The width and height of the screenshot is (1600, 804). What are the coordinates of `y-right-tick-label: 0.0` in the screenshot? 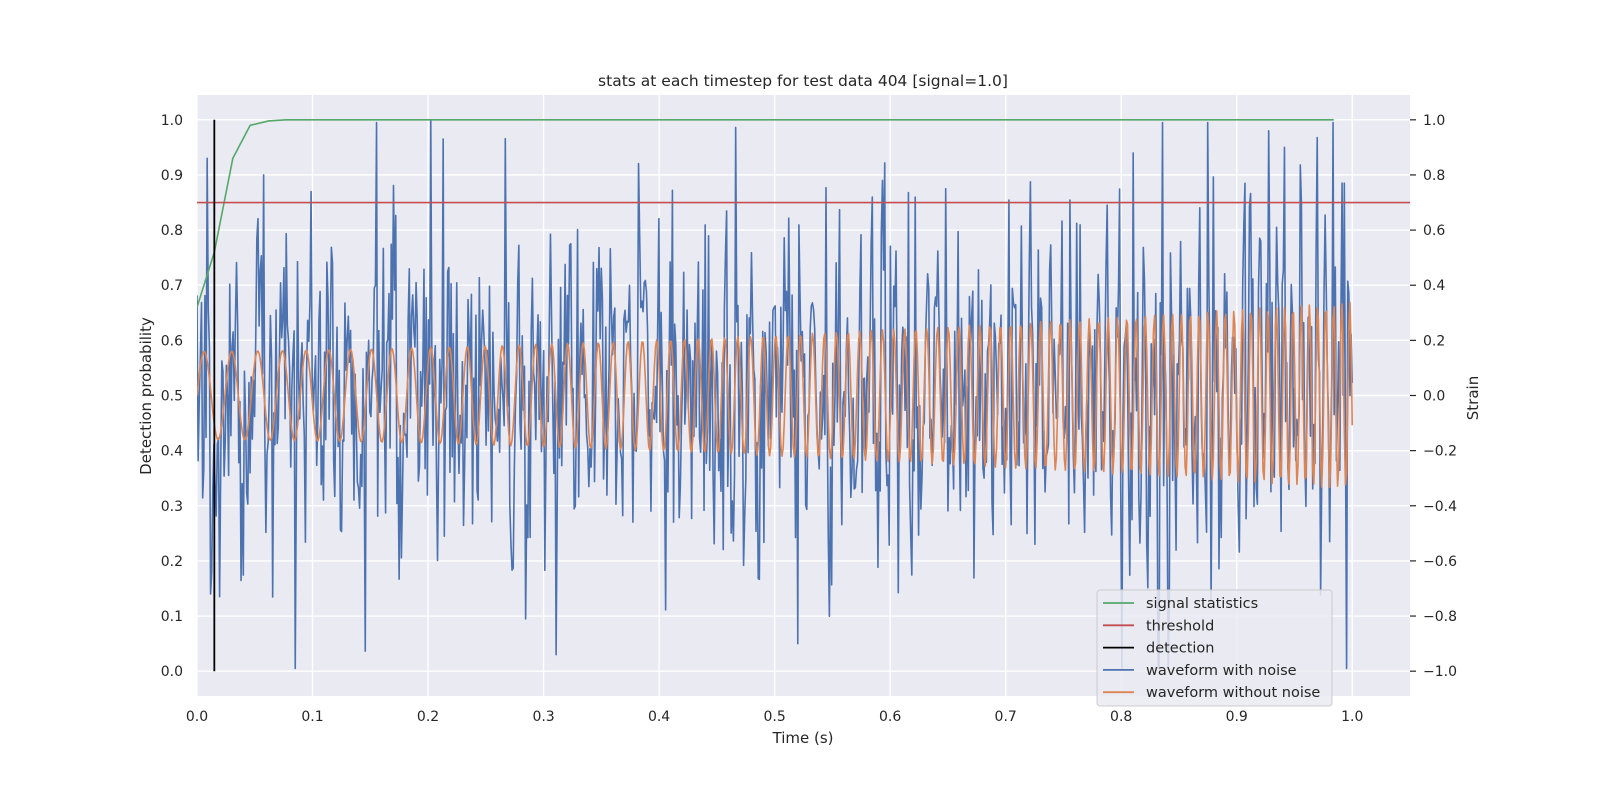 It's located at (1434, 397).